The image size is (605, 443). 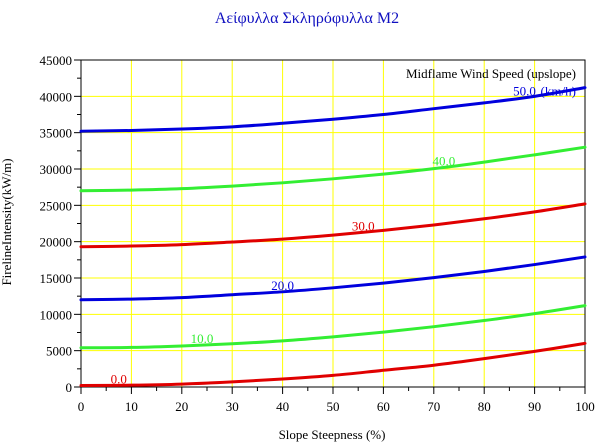 What do you see at coordinates (484, 406) in the screenshot?
I see `x-tick-label: 80` at bounding box center [484, 406].